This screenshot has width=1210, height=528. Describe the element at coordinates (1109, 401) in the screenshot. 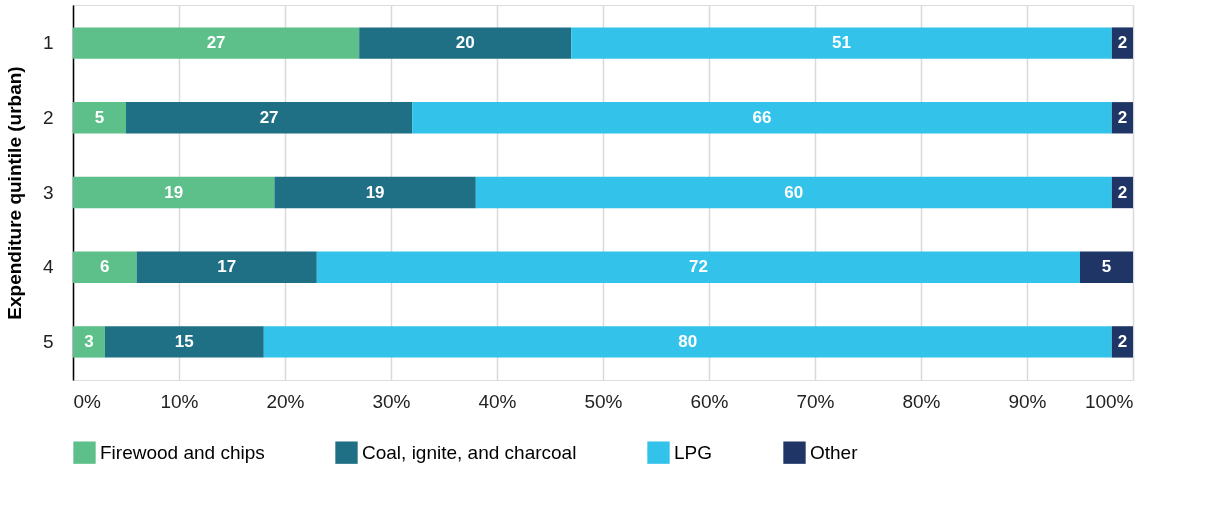

I see `x-tick-label: 100%` at that location.